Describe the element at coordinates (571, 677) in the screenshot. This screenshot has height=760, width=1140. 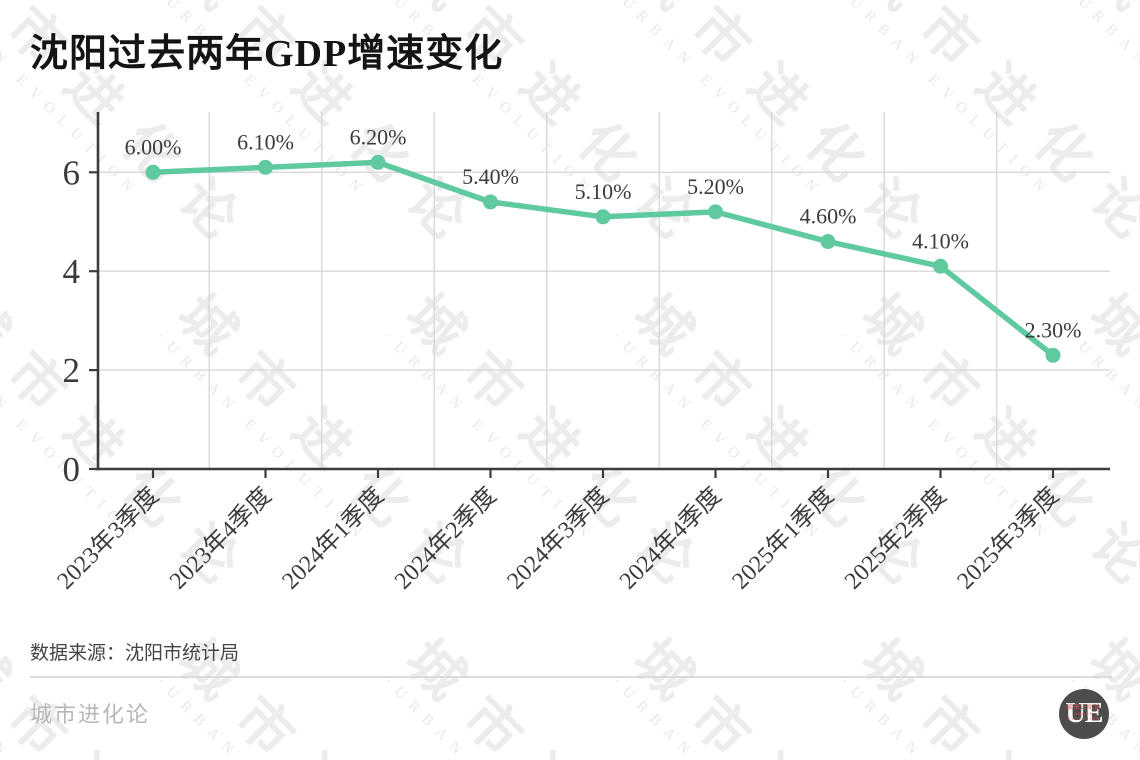
I see `footer-divider` at that location.